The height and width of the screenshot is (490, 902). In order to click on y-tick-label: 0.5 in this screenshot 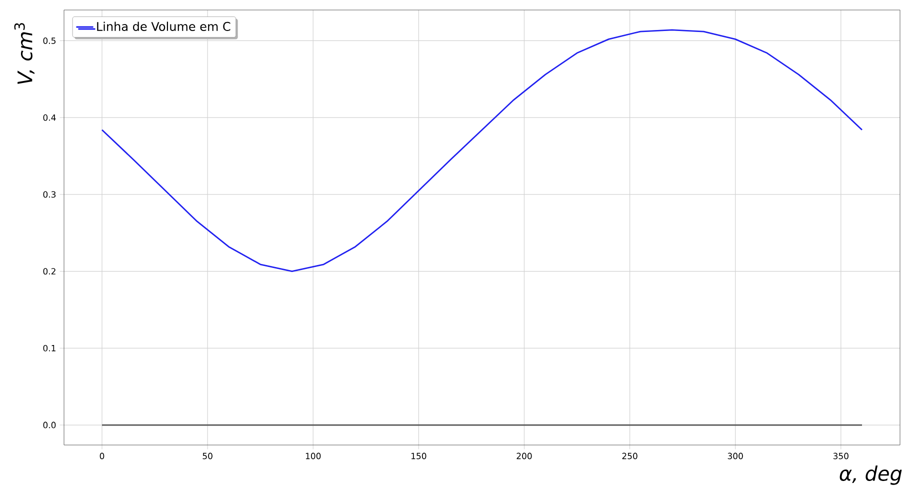, I will do `click(49, 41)`.